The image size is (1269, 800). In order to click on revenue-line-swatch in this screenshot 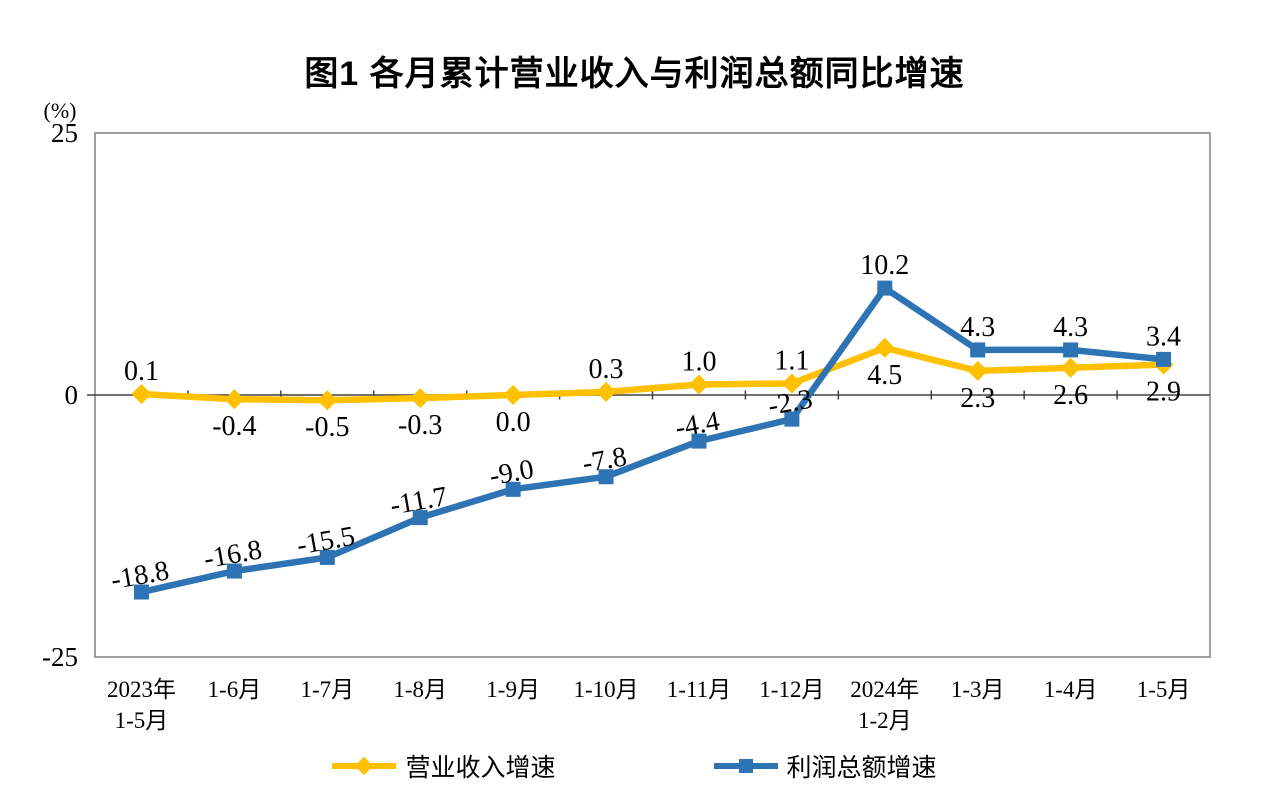, I will do `click(364, 766)`.